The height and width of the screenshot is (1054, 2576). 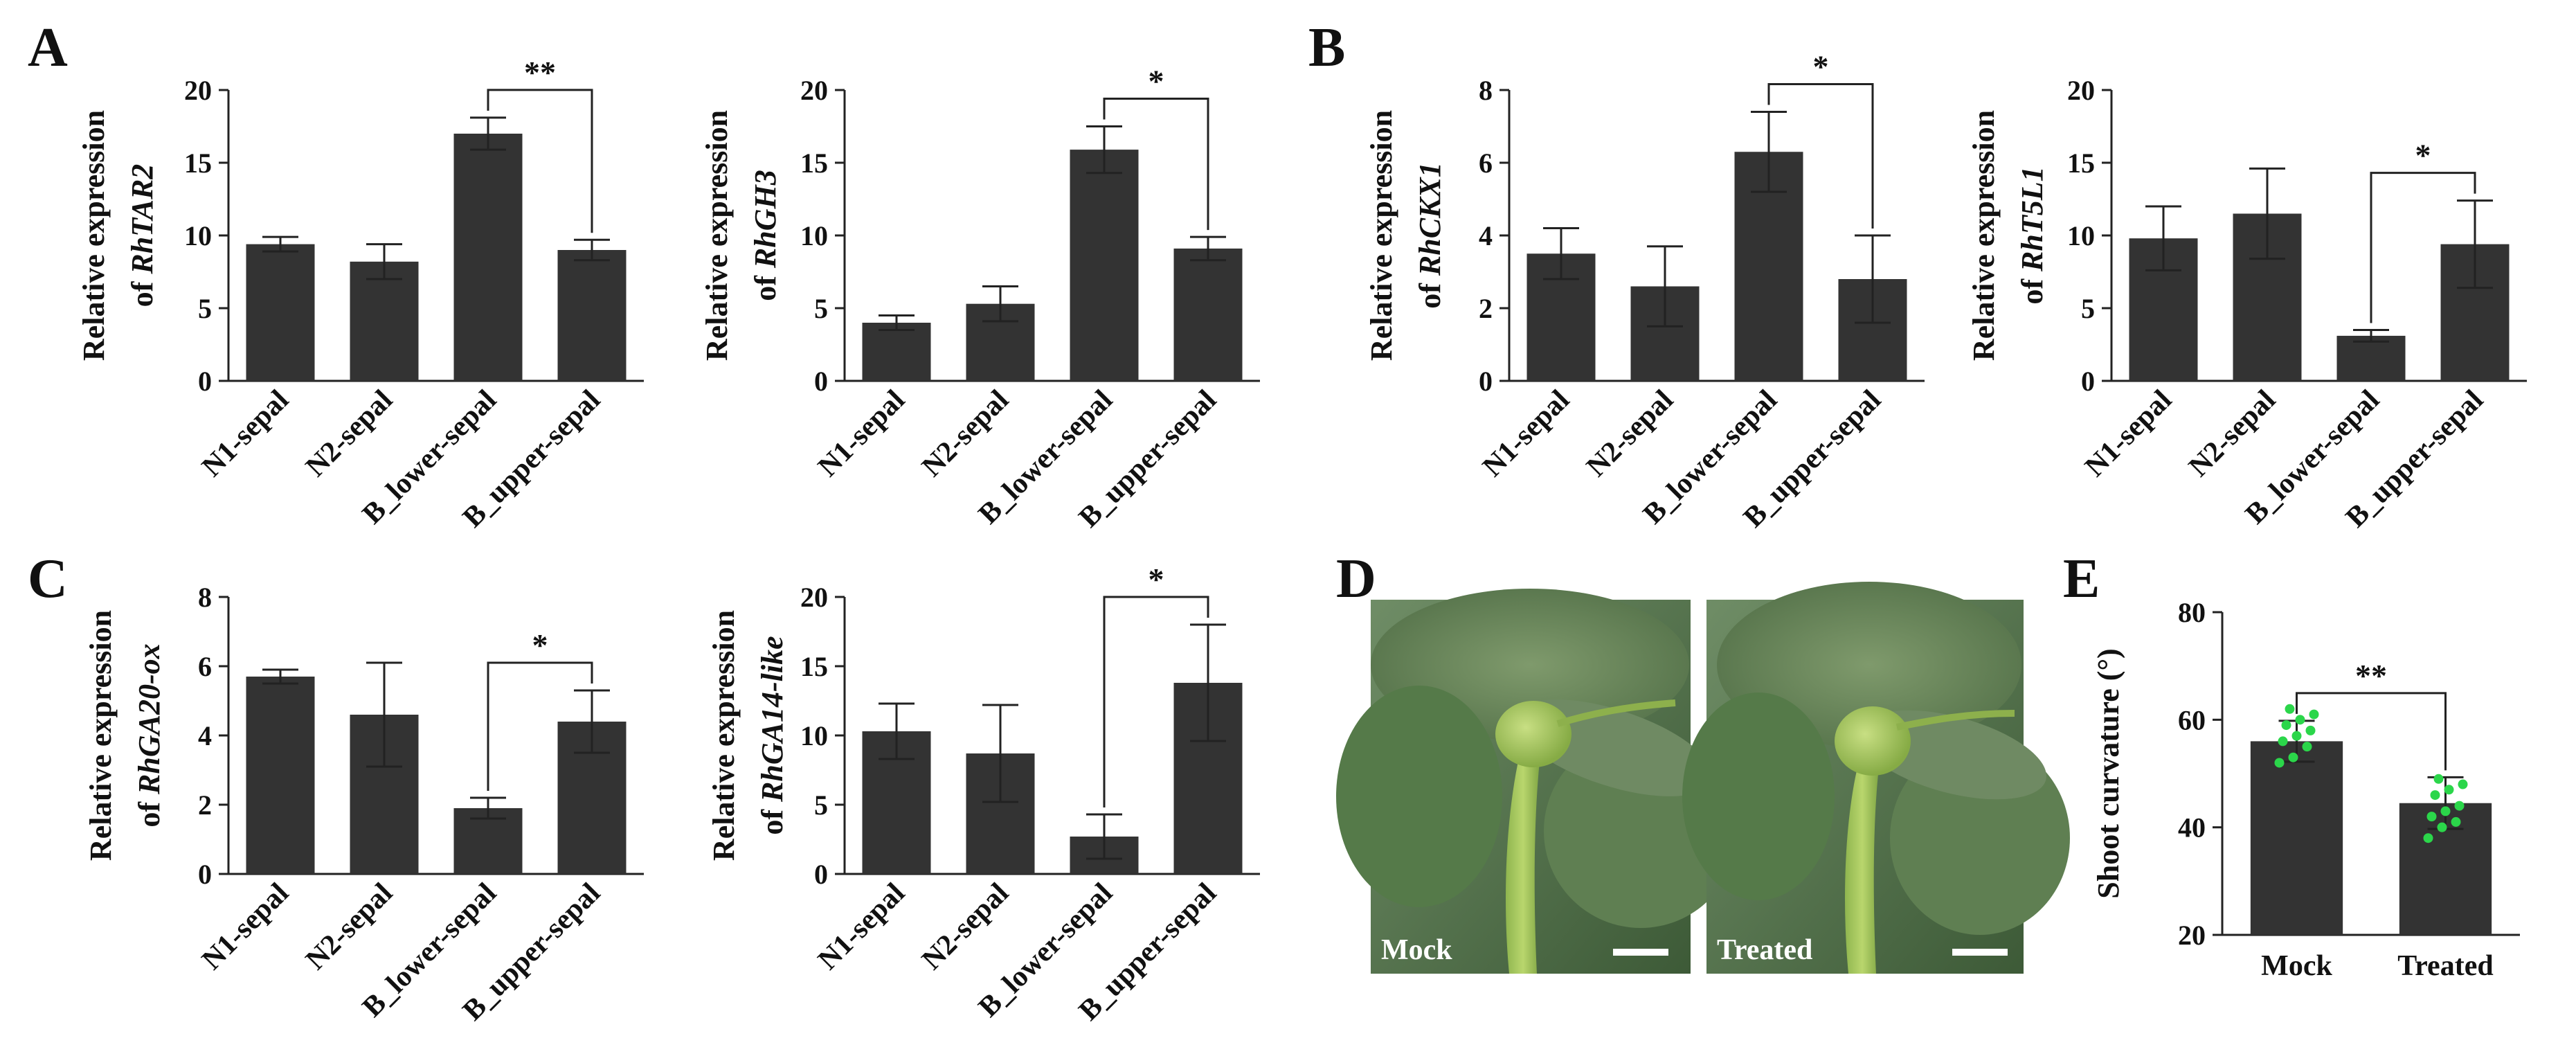 What do you see at coordinates (205, 736) in the screenshot?
I see `y-tick-label: 4` at bounding box center [205, 736].